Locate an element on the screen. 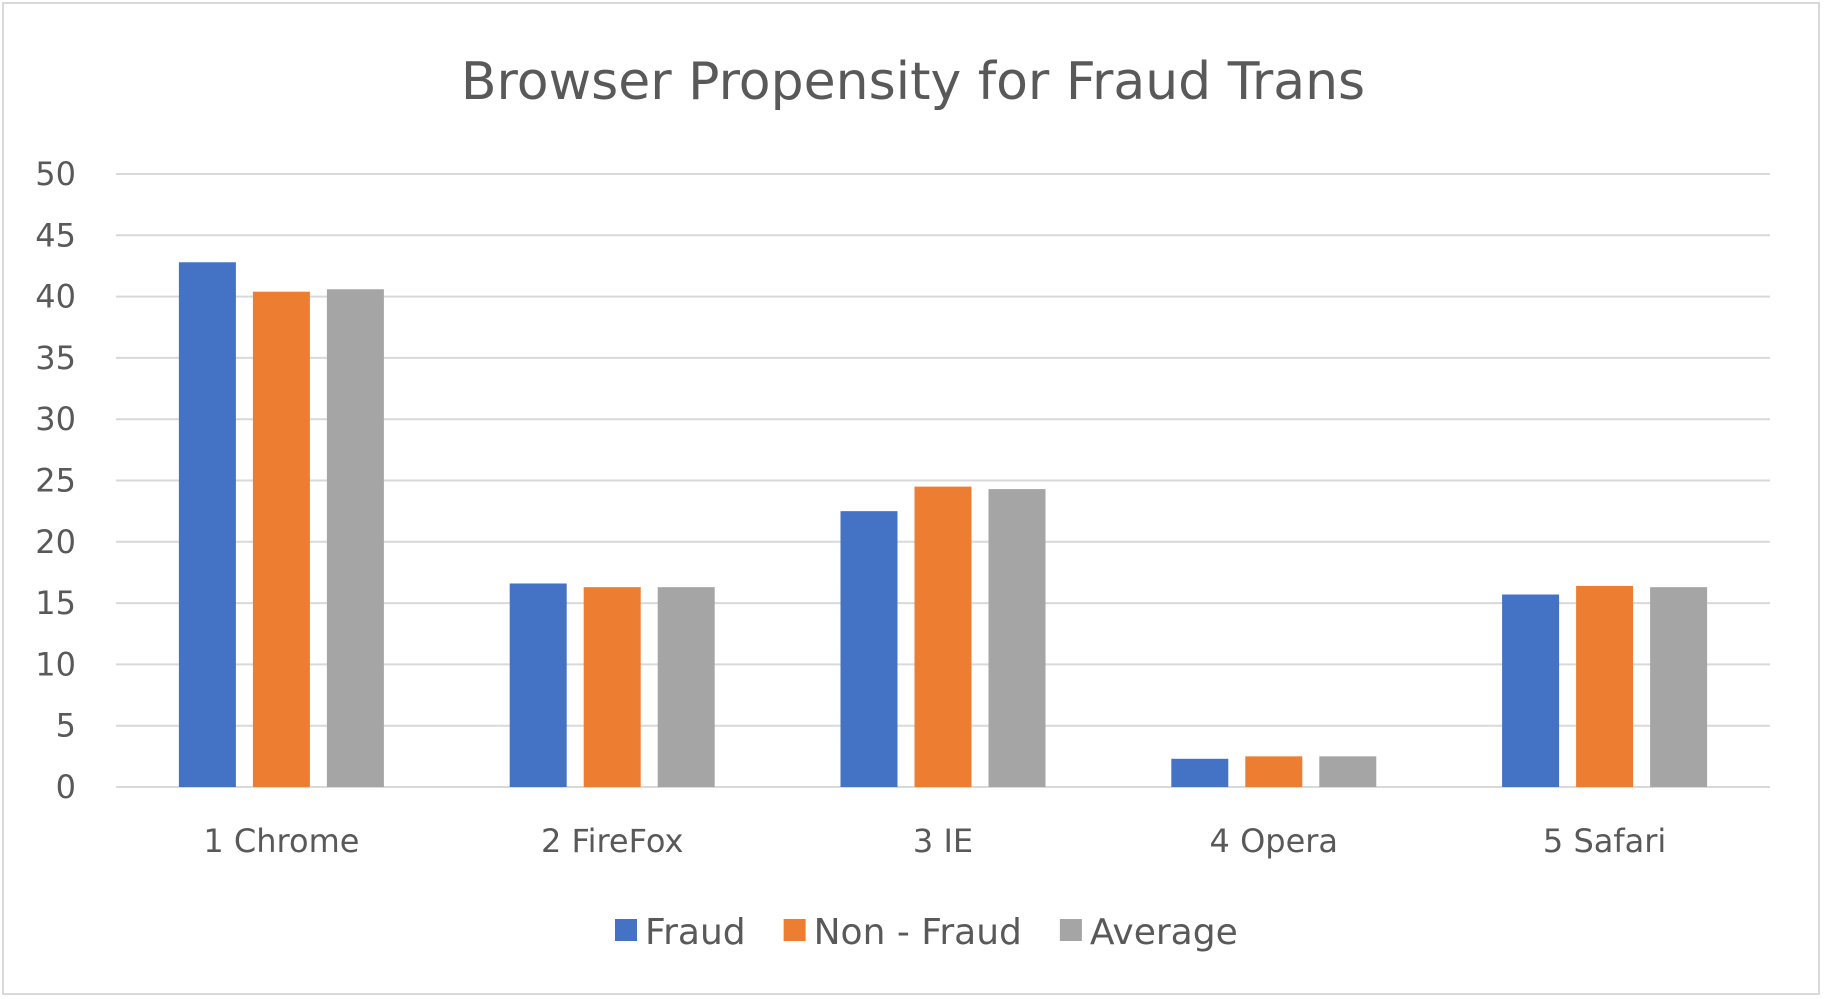  legend: Fraud Non - Fraud Average is located at coordinates (926, 932).